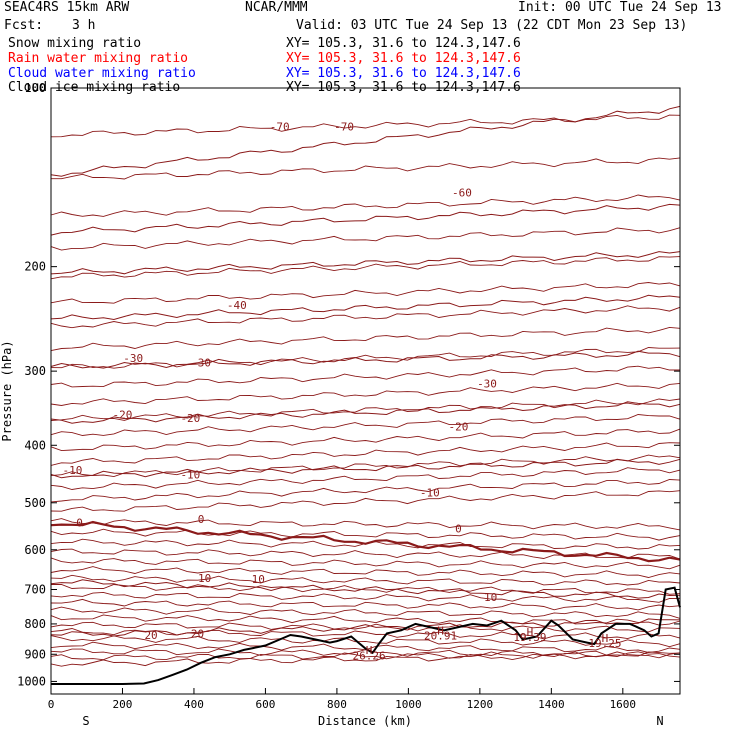  I want to click on y-tick-label: 1000, so click(31, 681).